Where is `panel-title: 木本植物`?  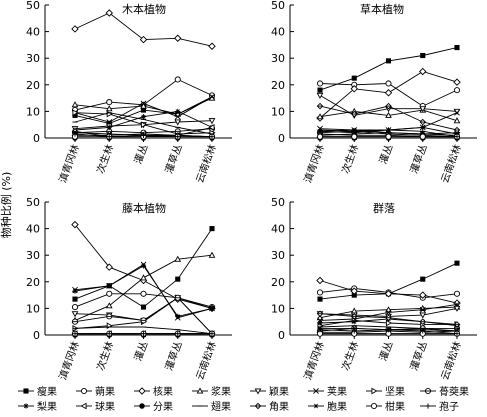
panel-title: 木本植物 is located at coordinates (144, 9).